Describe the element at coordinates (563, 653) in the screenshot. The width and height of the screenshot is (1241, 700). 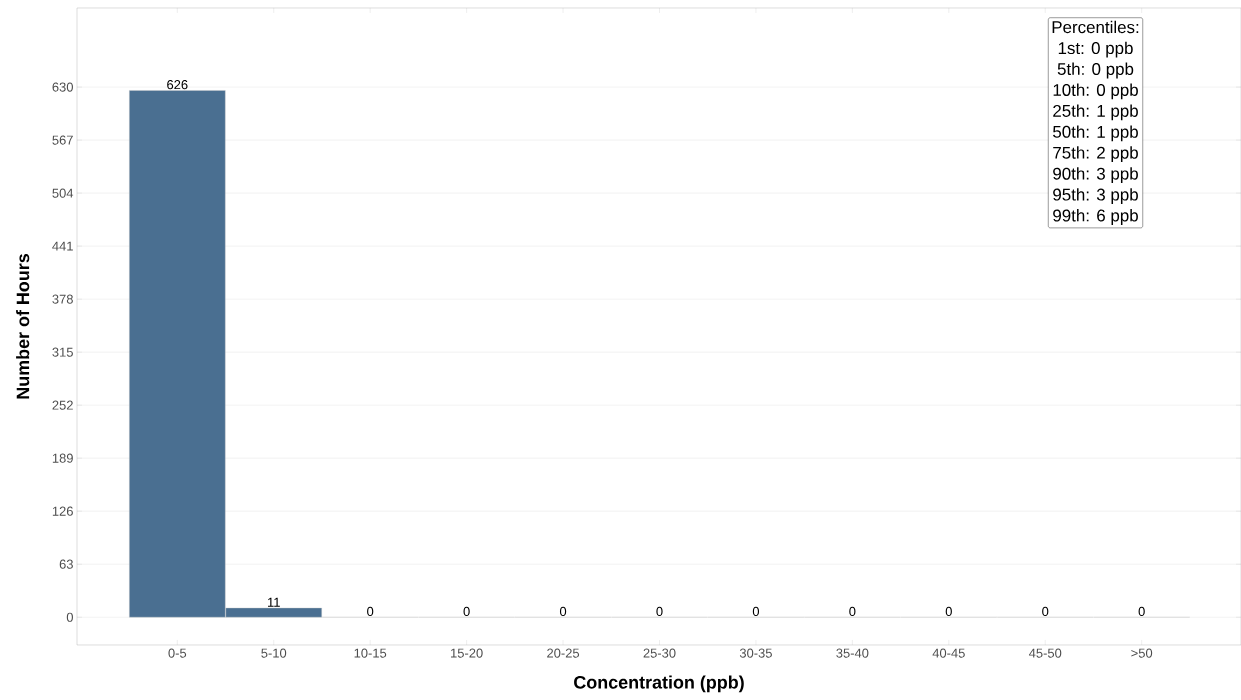
I see `x-tick-label: 20-25` at that location.